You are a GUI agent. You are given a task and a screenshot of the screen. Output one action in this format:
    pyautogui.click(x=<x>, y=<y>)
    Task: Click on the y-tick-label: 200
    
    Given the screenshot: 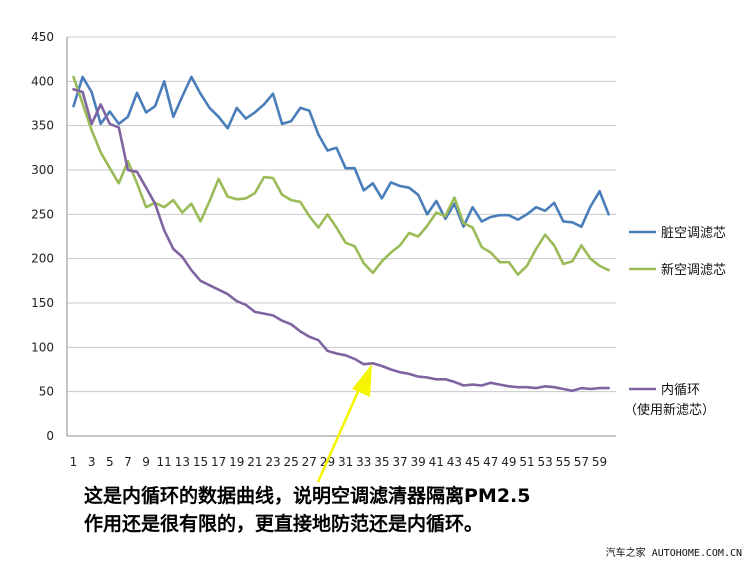 What is the action you would take?
    pyautogui.click(x=42, y=259)
    